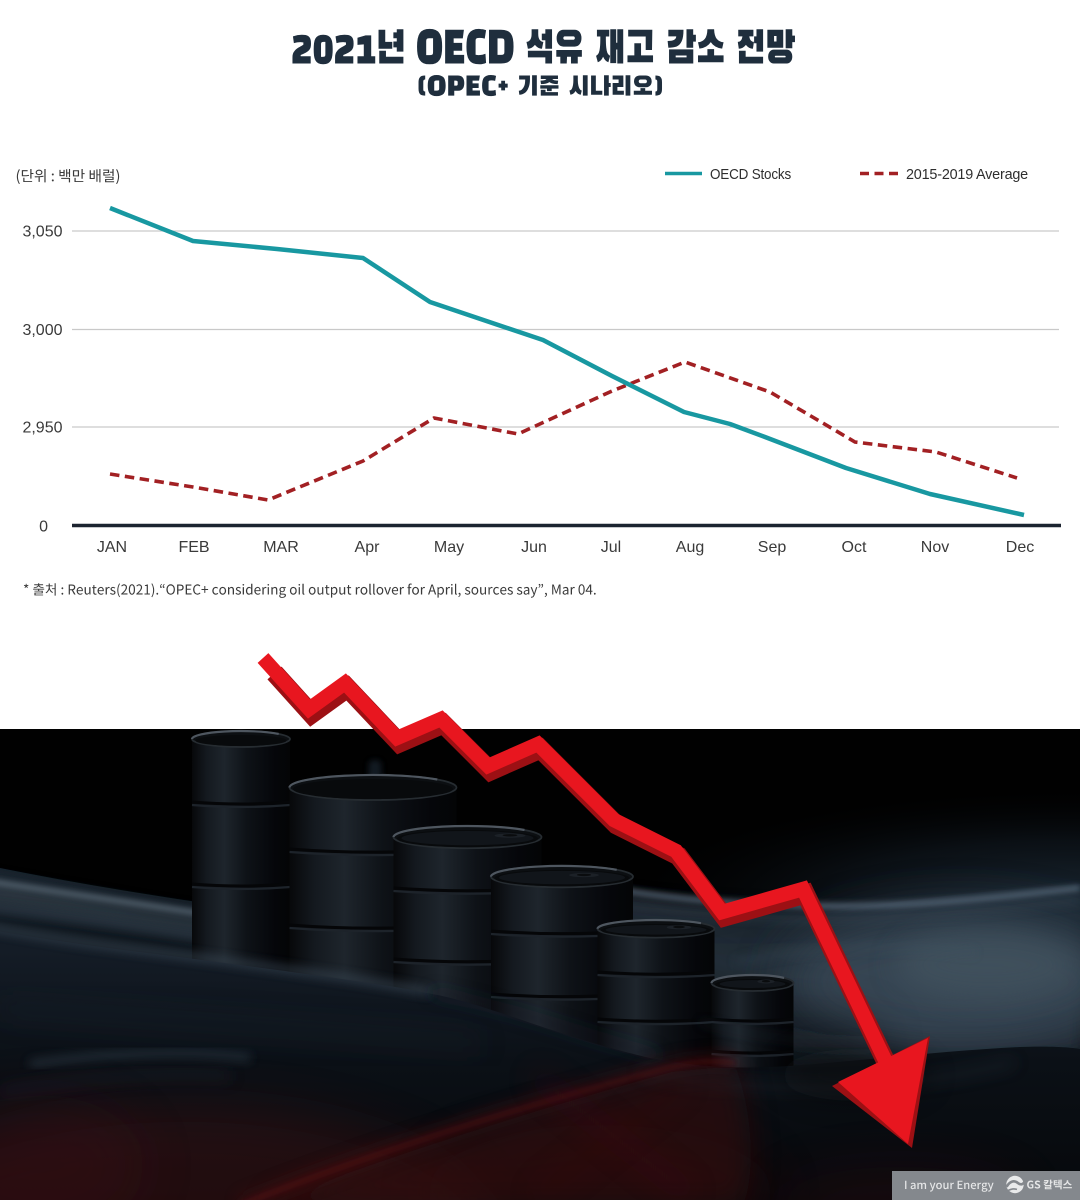  What do you see at coordinates (854, 547) in the screenshot?
I see `svg-text: Oct` at bounding box center [854, 547].